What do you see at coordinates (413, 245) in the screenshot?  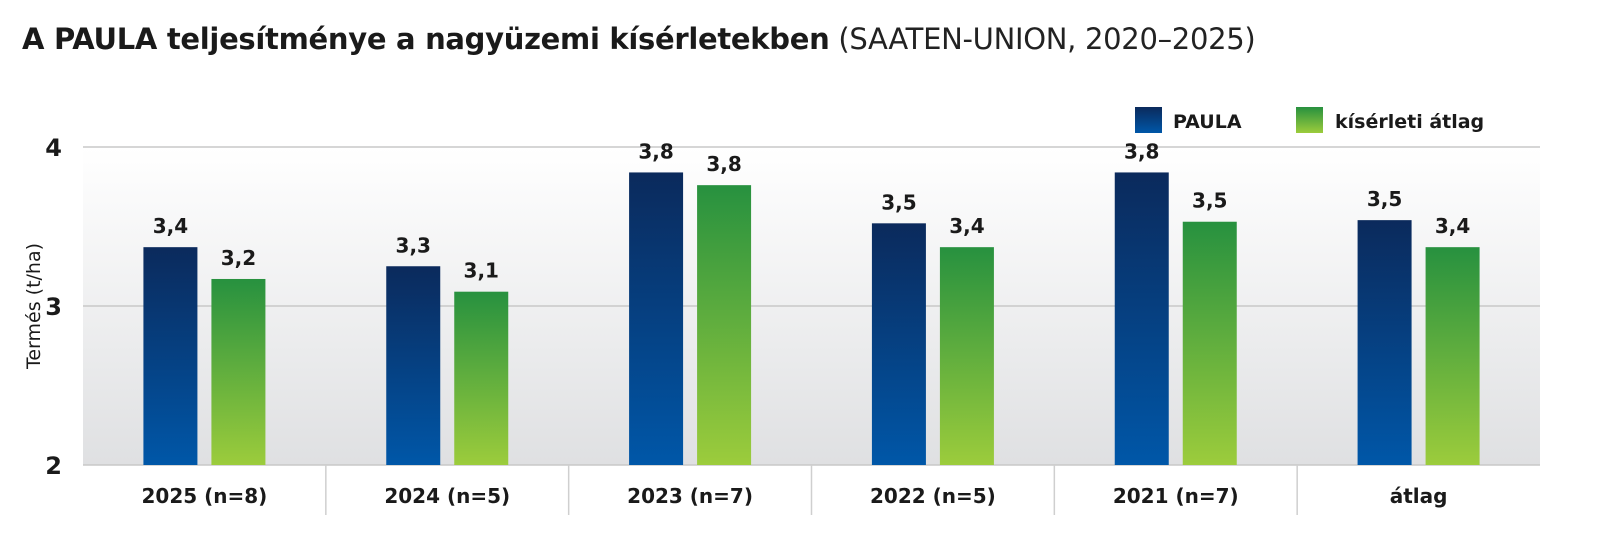 I see `data-label: 3,3` at bounding box center [413, 245].